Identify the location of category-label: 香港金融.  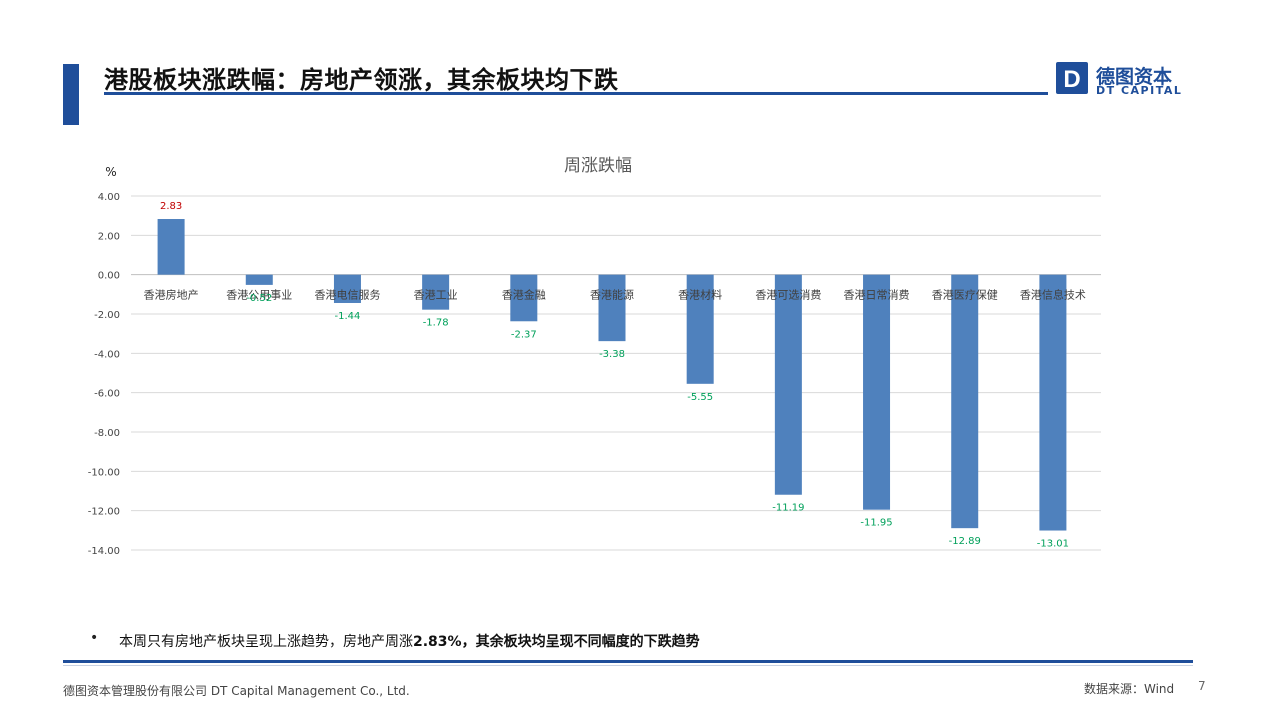
(524, 295).